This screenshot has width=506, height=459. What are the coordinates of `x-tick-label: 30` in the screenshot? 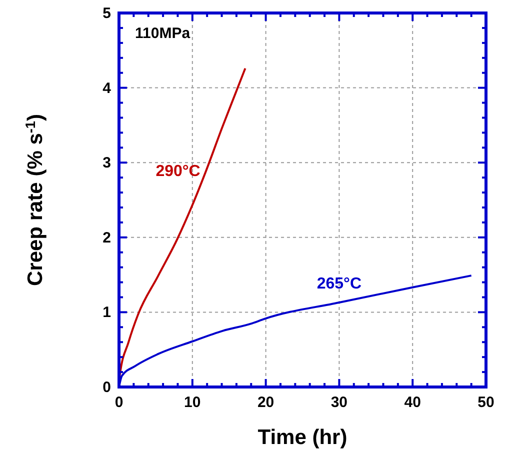 It's located at (339, 402).